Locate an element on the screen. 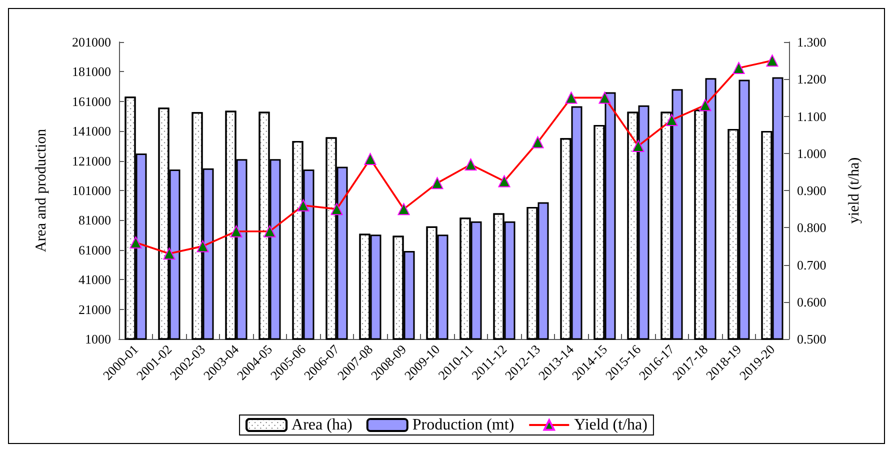  y-tick-label: 161000 is located at coordinates (91, 101).